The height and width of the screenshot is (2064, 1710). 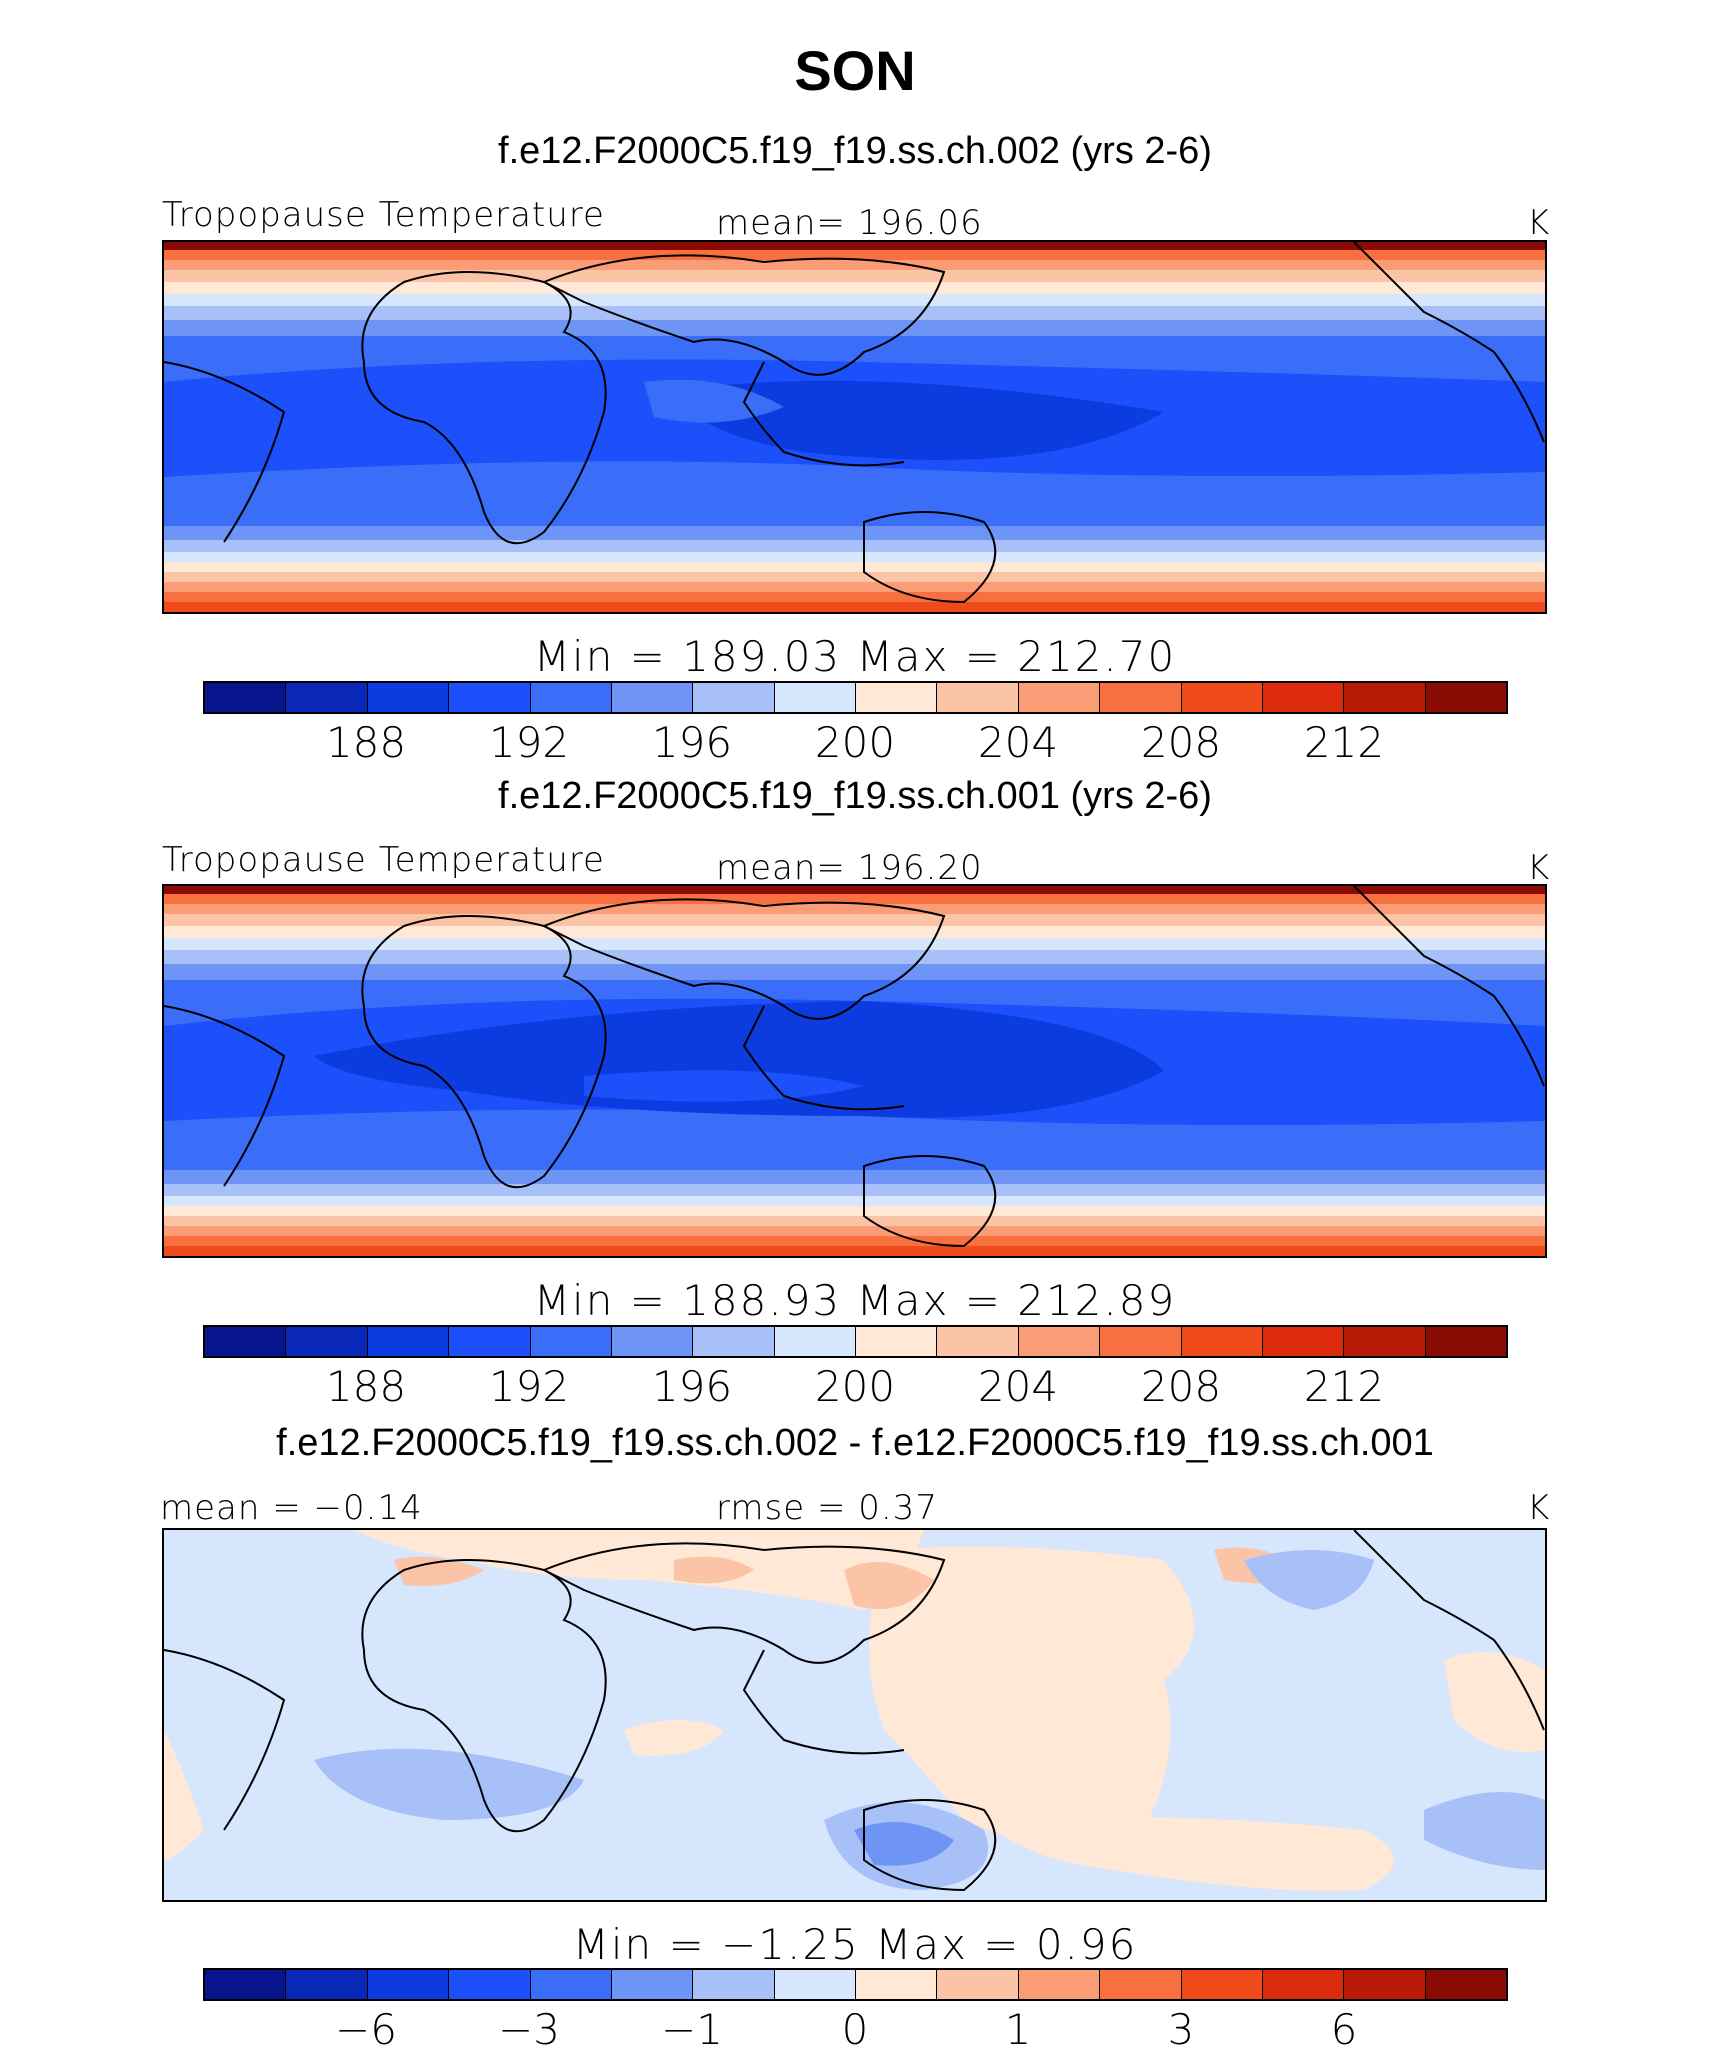 I want to click on panel1-tick-212: 212, so click(x=1344, y=742).